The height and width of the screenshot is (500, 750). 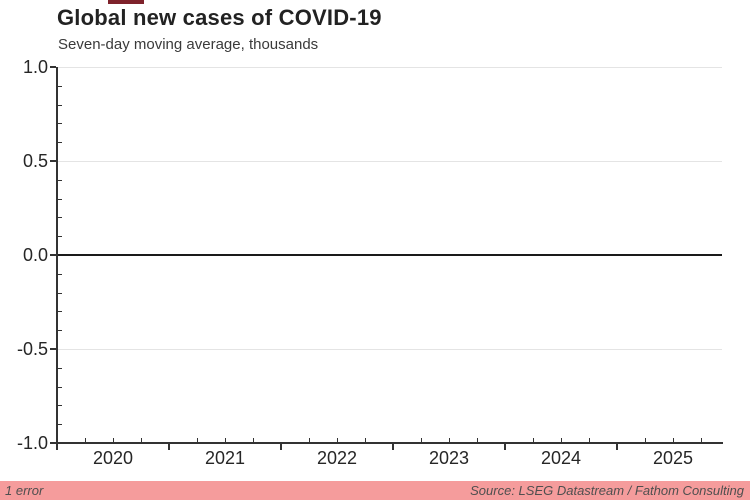 I want to click on x-tick-label: 2021, so click(x=225, y=458).